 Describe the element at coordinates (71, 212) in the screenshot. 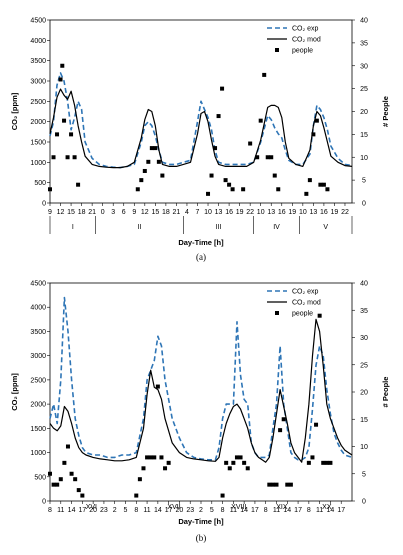

I see `x-tick-label: 15` at that location.